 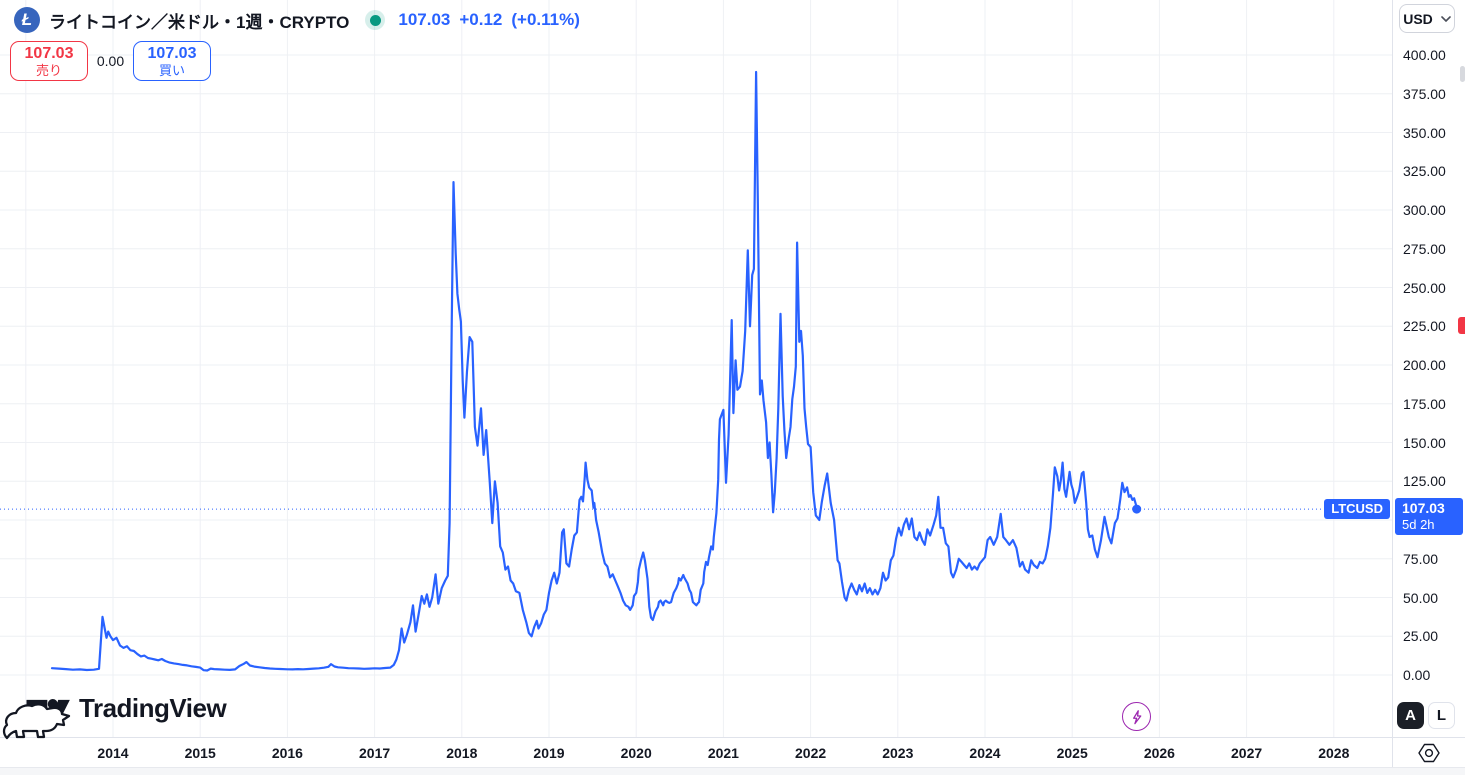 I want to click on lightning-icon, so click(x=1136, y=716).